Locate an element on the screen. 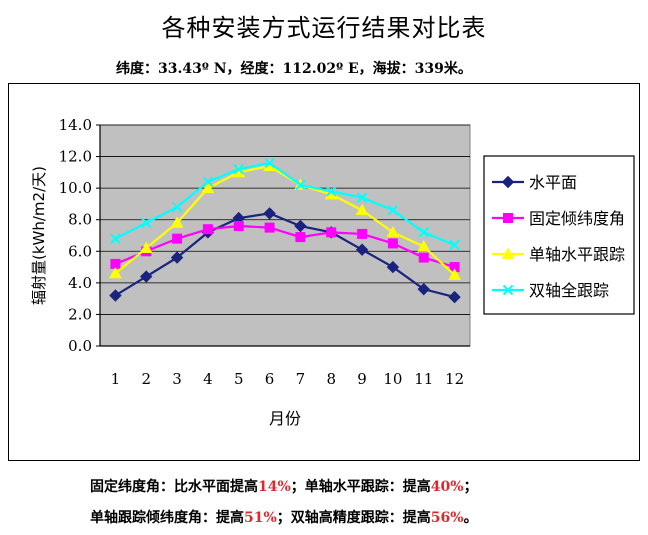  x-tick-label: 4 is located at coordinates (208, 379).